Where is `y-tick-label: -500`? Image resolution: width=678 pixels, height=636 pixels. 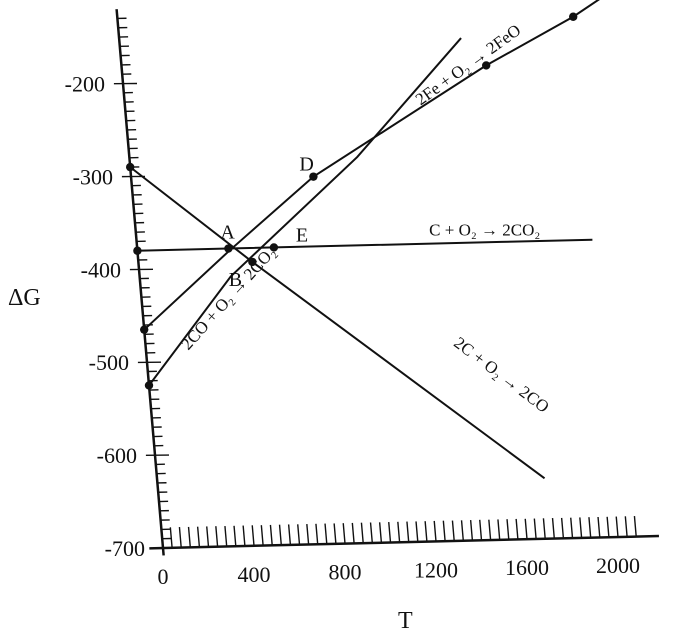 y-tick-label: -500 is located at coordinates (109, 362).